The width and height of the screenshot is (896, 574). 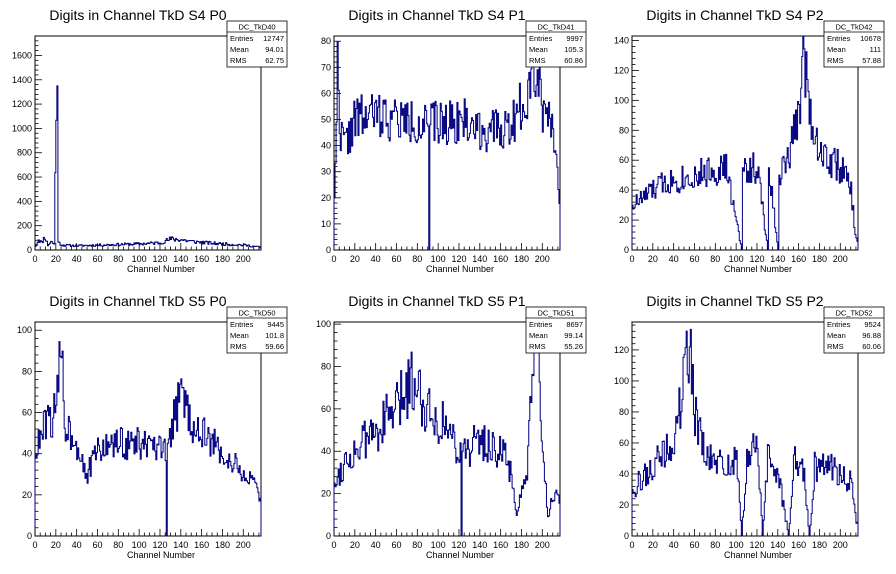 I want to click on stats-row-value: 62.75, so click(x=274, y=60).